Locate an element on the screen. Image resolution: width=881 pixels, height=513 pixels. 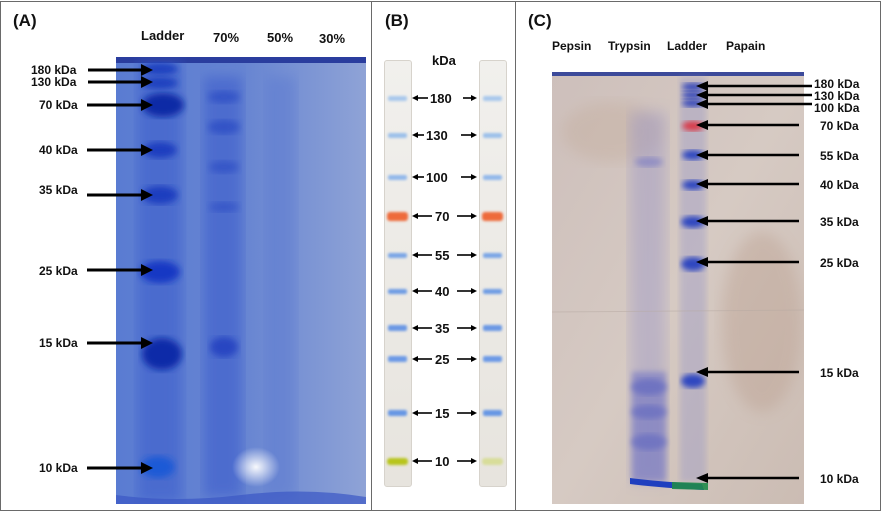
panel-b-unit: kDa is located at coordinates (444, 60).